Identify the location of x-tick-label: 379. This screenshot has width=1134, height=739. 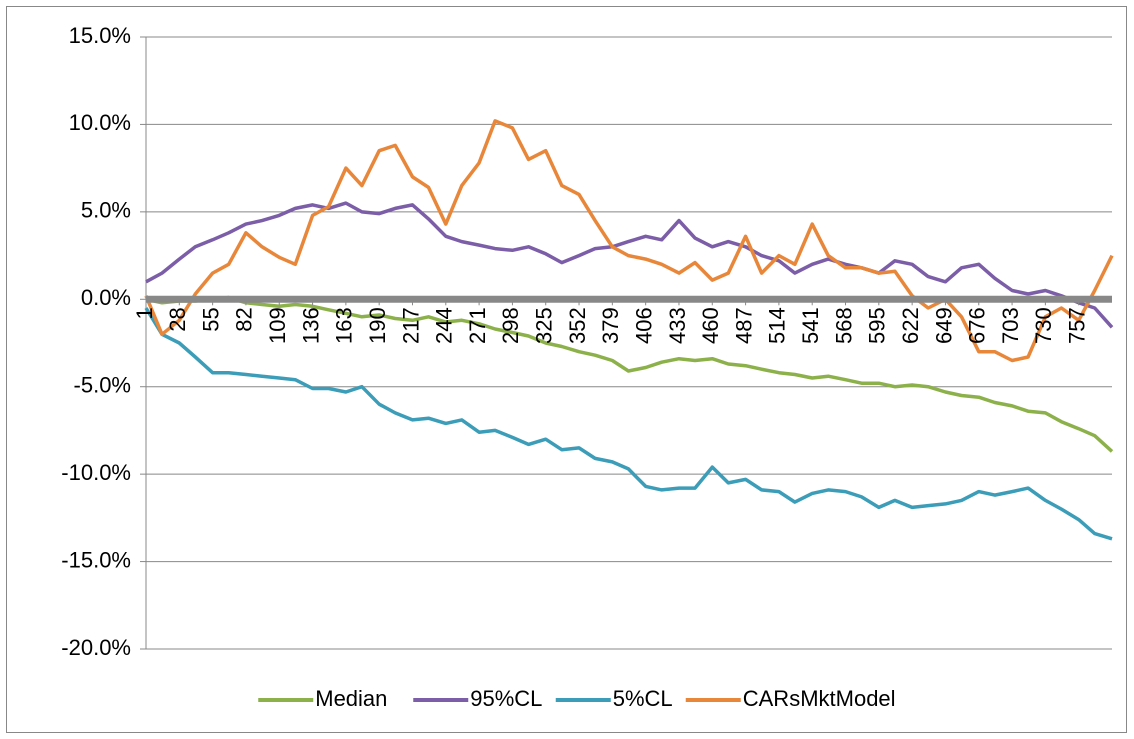
(610, 325).